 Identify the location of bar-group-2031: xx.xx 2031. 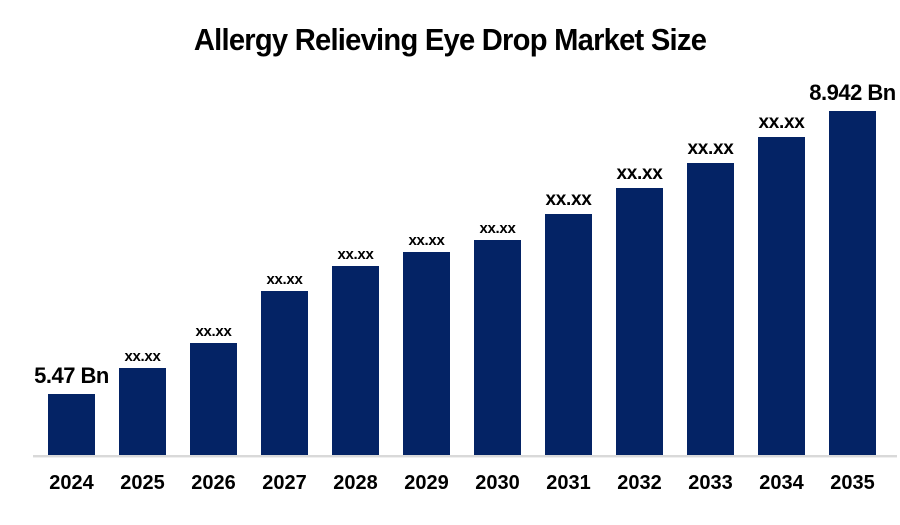
(568, 341).